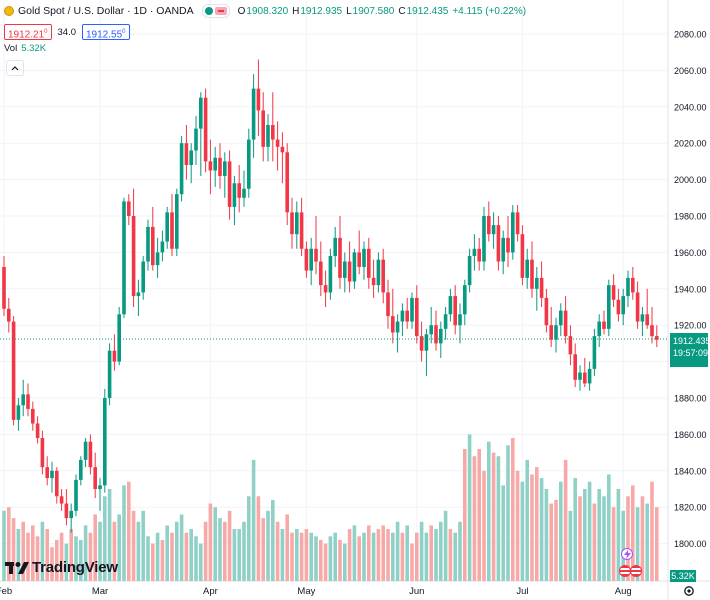  What do you see at coordinates (690, 399) in the screenshot?
I see `y-tick-label: 1880.00` at bounding box center [690, 399].